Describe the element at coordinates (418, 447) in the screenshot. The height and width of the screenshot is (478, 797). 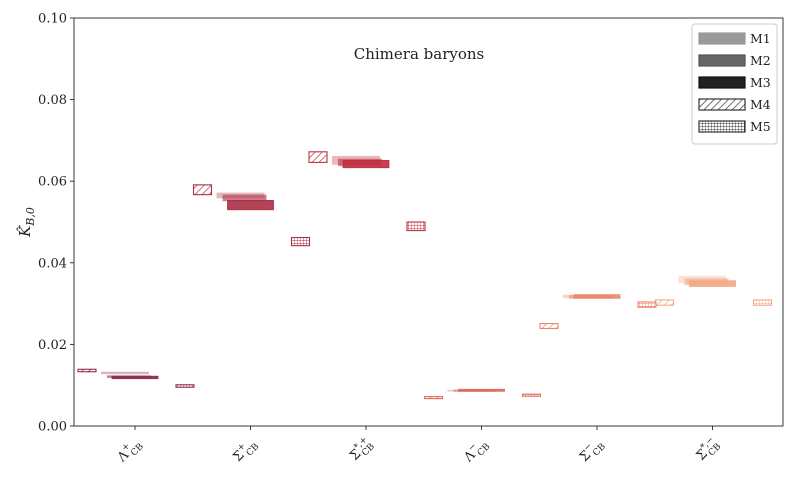
I see `x-axis: Λ+CB Σ+CB Σ*,+CB Λ−CB Σ−CB Σ*,−CB` at that location.